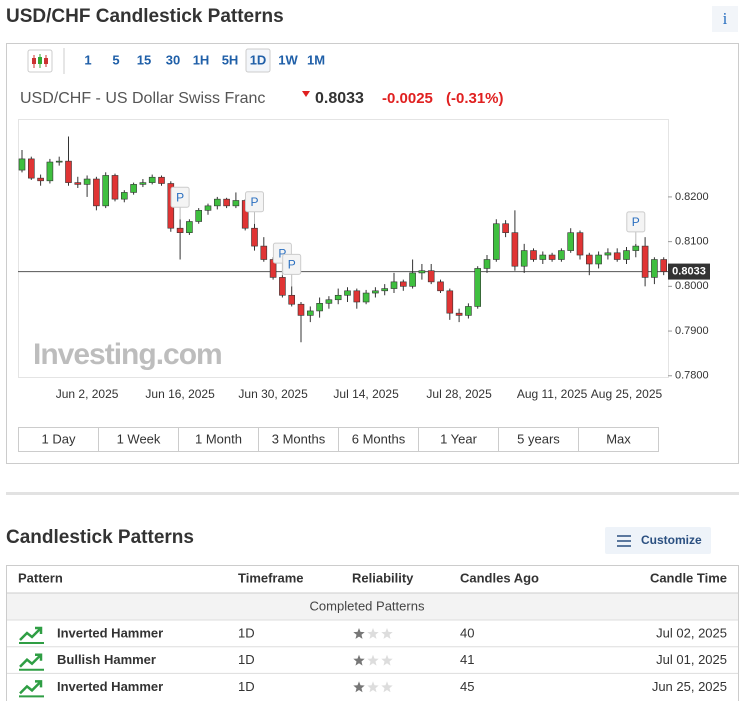 The height and width of the screenshot is (701, 743). What do you see at coordinates (173, 59) in the screenshot?
I see `interval-button: 30` at bounding box center [173, 59].